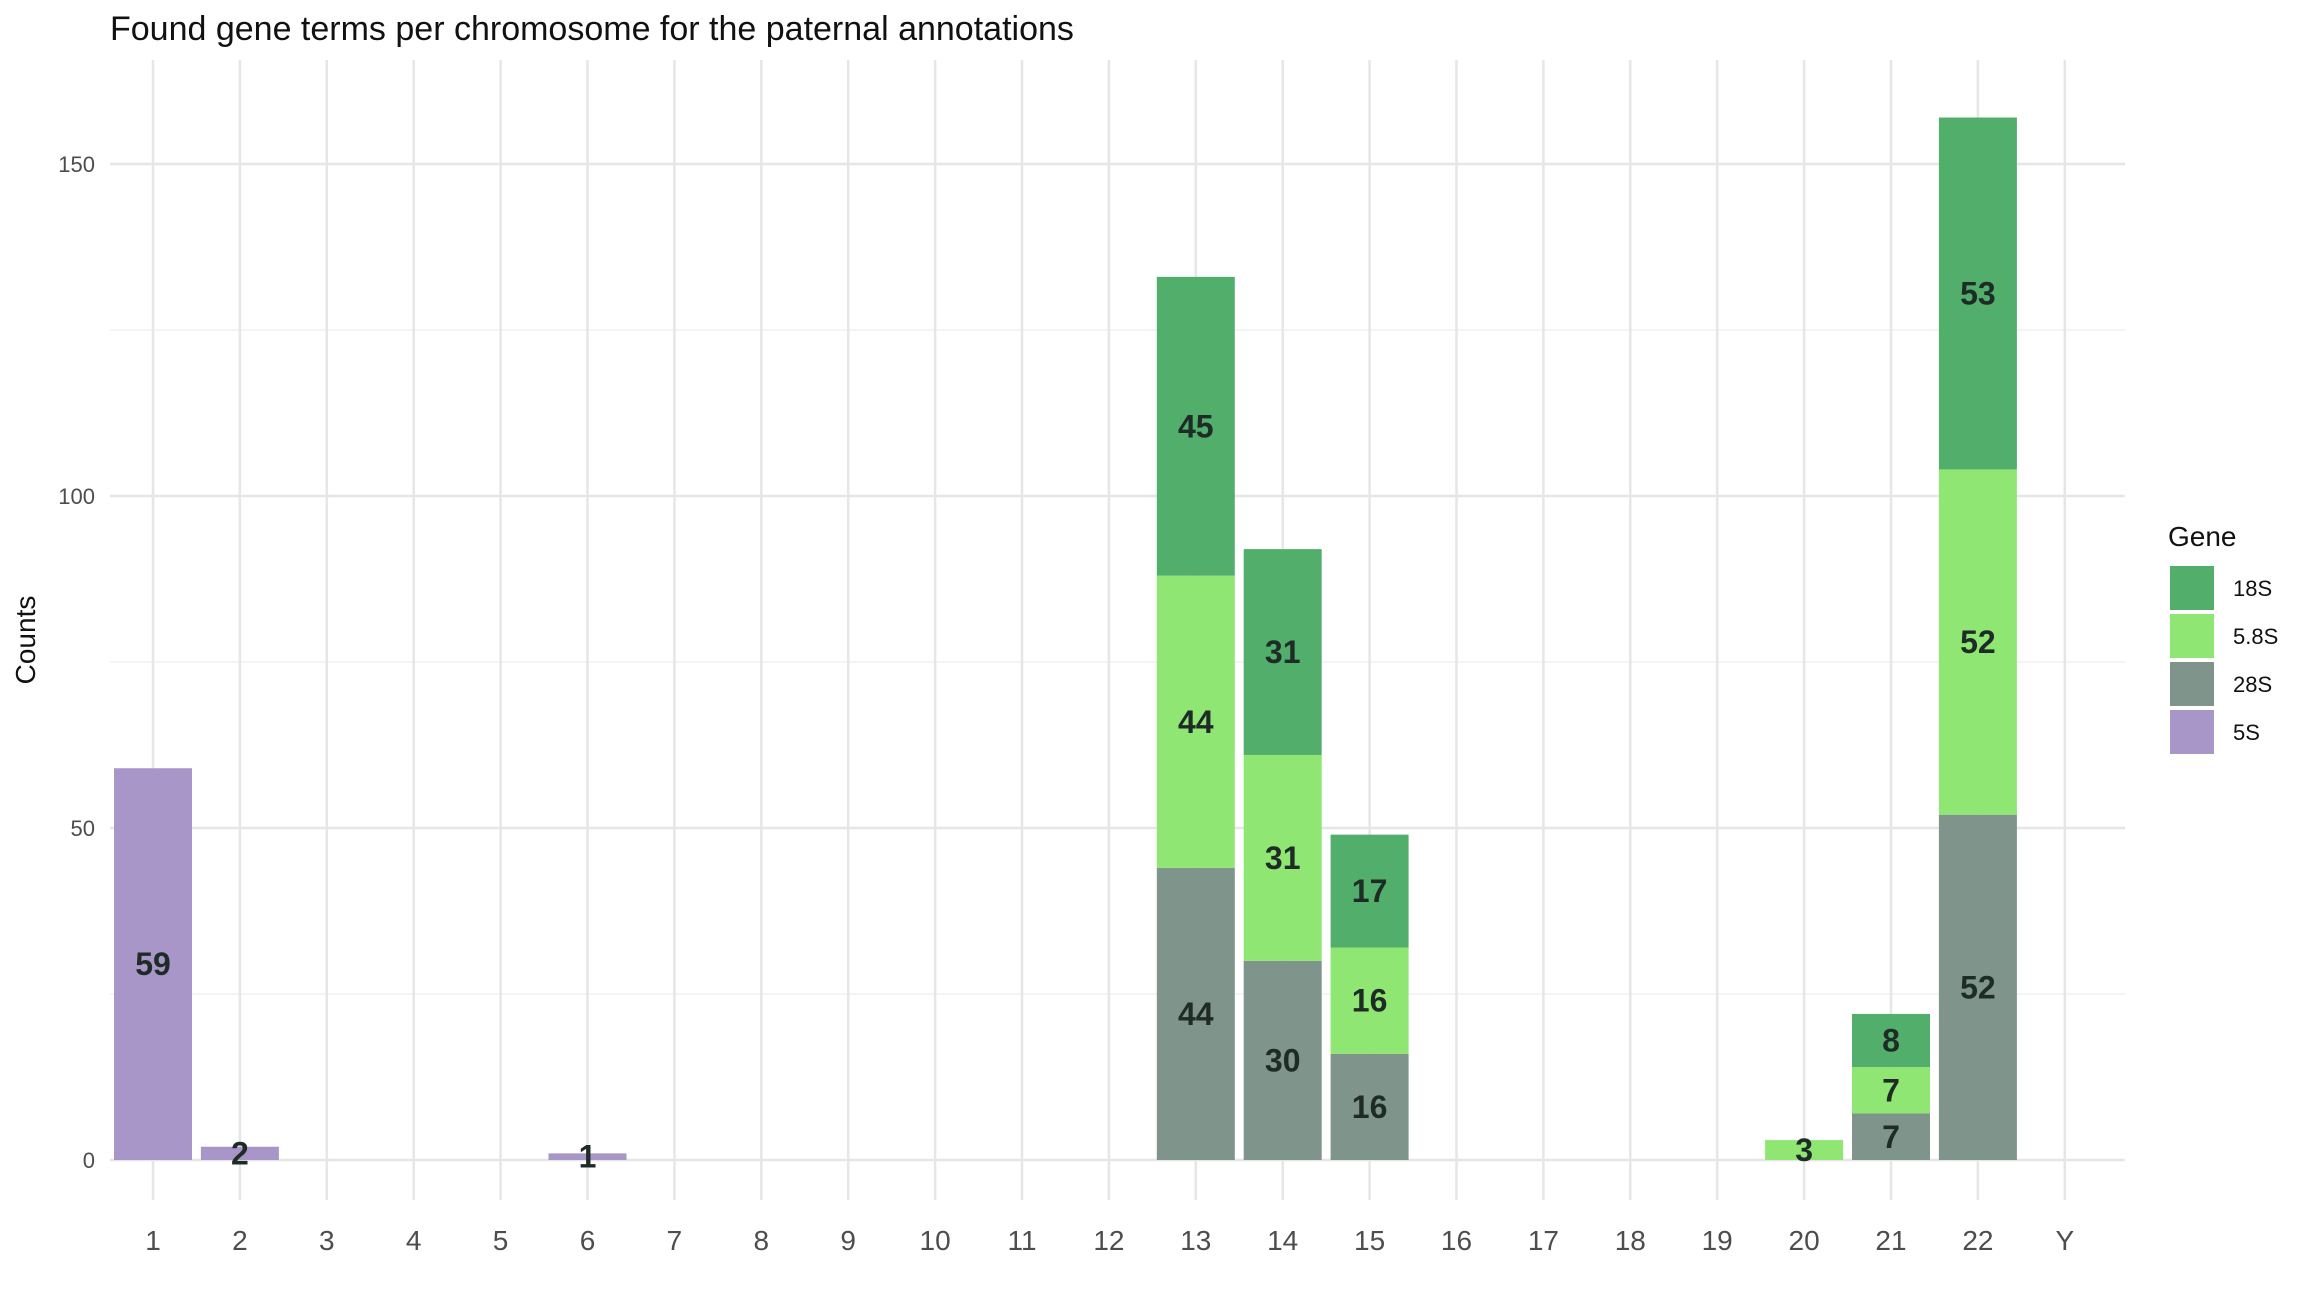 The width and height of the screenshot is (2300, 1300). I want to click on legend-label: 5.8S, so click(2255, 636).